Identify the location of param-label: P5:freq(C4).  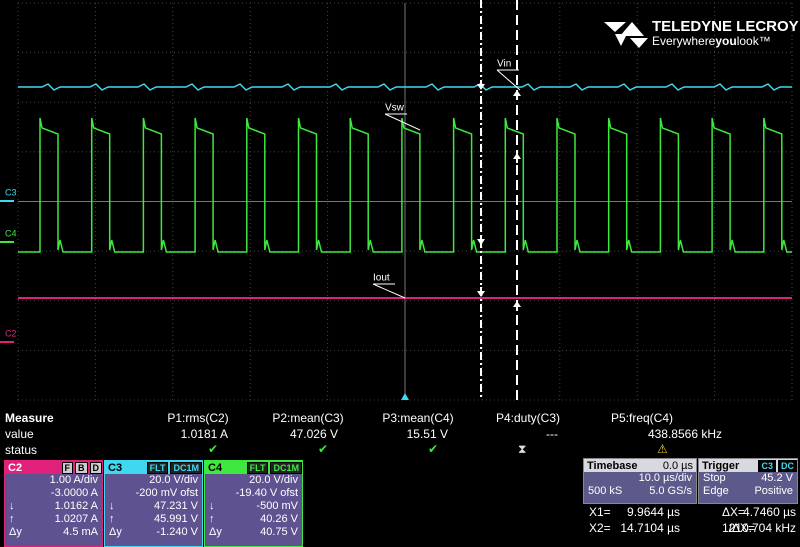
(642, 418).